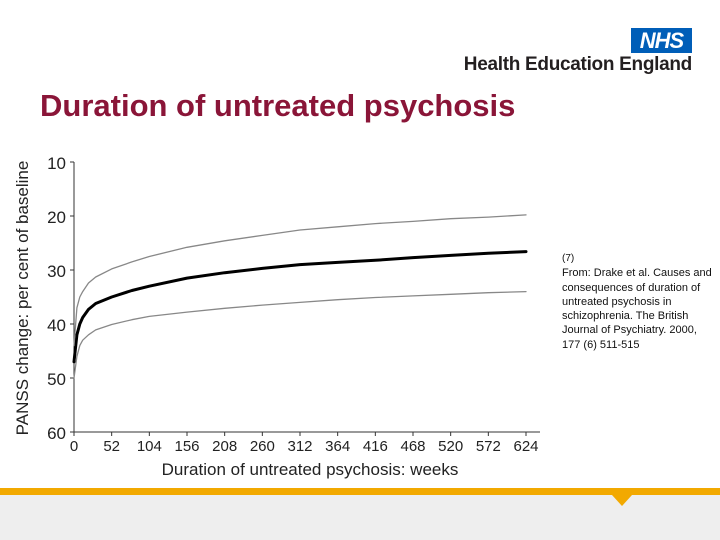 This screenshot has width=720, height=540. Describe the element at coordinates (360, 517) in the screenshot. I see `footer-band` at that location.